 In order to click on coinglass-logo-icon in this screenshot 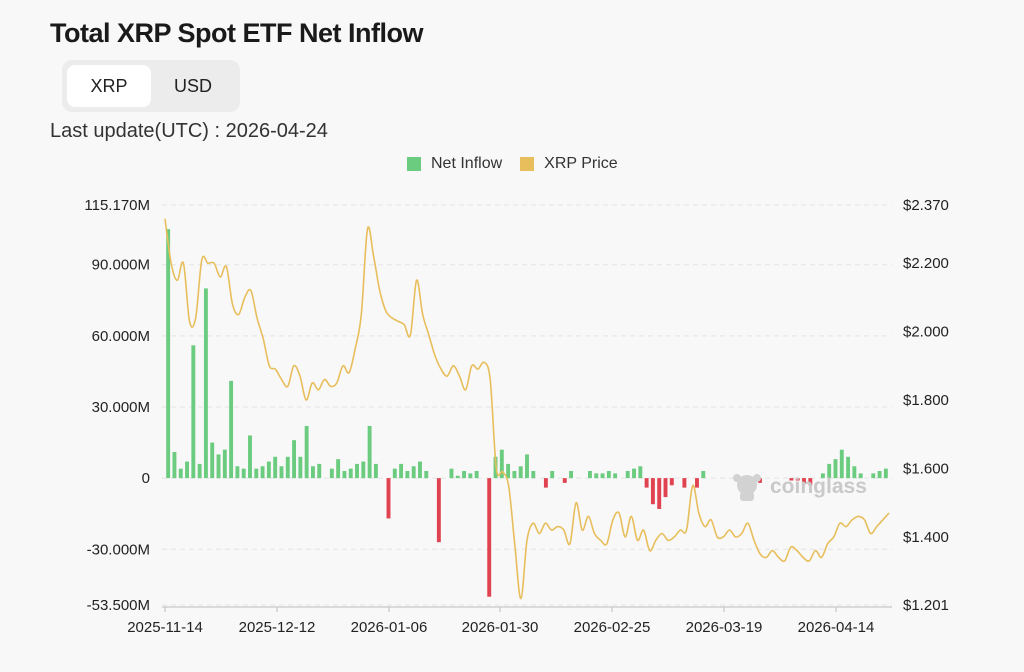, I will do `click(747, 487)`.